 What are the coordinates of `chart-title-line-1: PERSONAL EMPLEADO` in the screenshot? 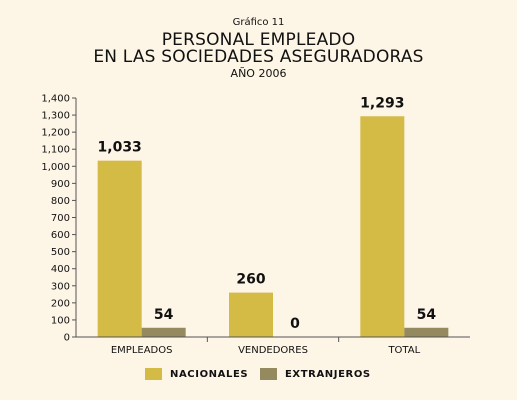 It's located at (258, 40).